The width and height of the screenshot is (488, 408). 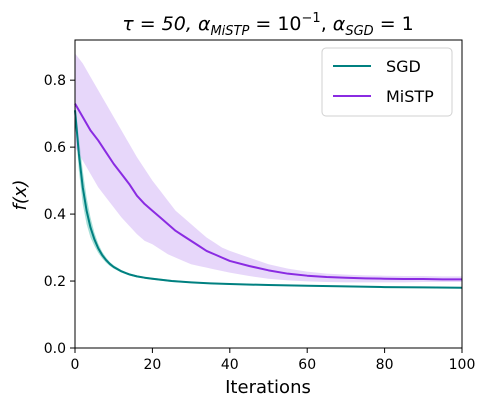 I want to click on legend: SGD MiSTP, so click(x=387, y=82).